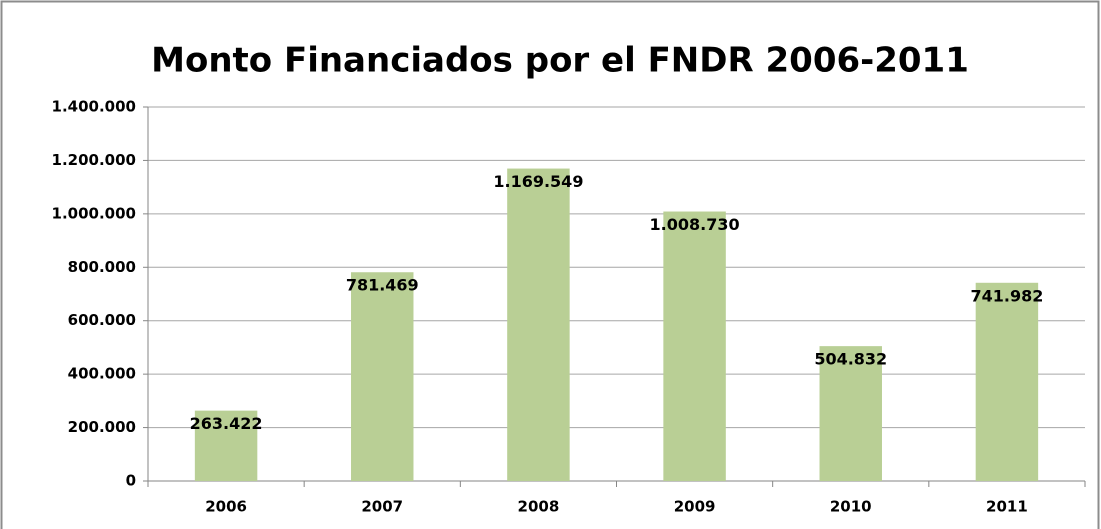  I want to click on data-label: 1.008.730, so click(695, 224).